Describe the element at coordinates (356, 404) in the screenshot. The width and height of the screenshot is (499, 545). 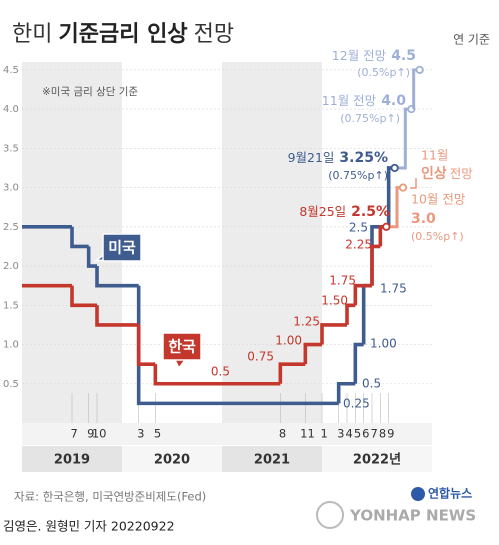
I see `value-label: 0.25` at that location.